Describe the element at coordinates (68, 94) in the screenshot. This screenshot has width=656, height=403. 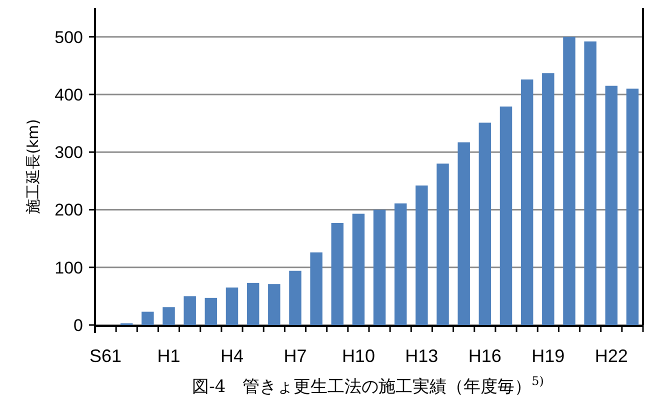
I see `y-tick-label: 400` at that location.